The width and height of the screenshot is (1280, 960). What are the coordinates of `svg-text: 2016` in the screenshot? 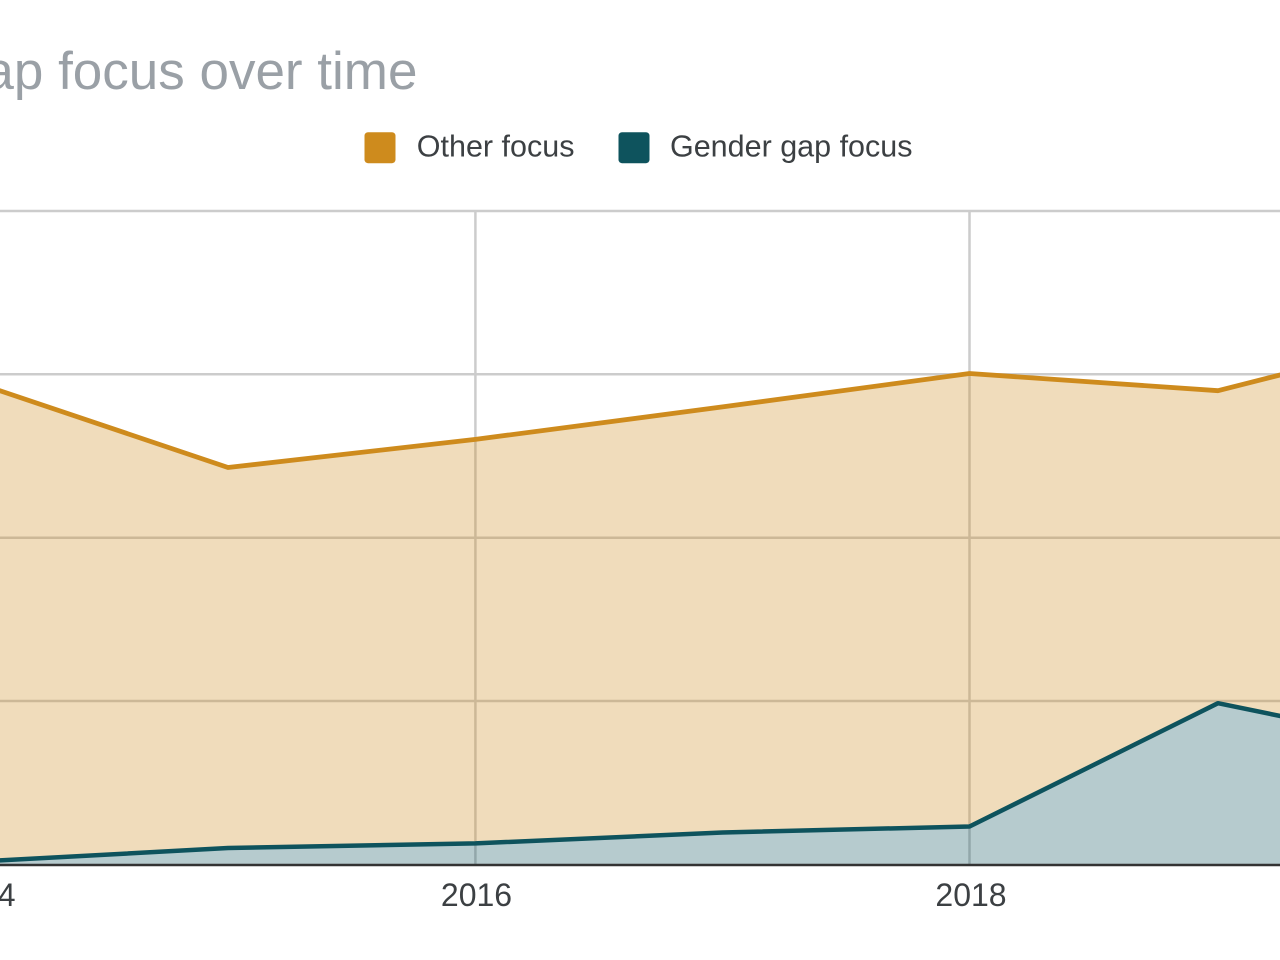 It's located at (476, 895).